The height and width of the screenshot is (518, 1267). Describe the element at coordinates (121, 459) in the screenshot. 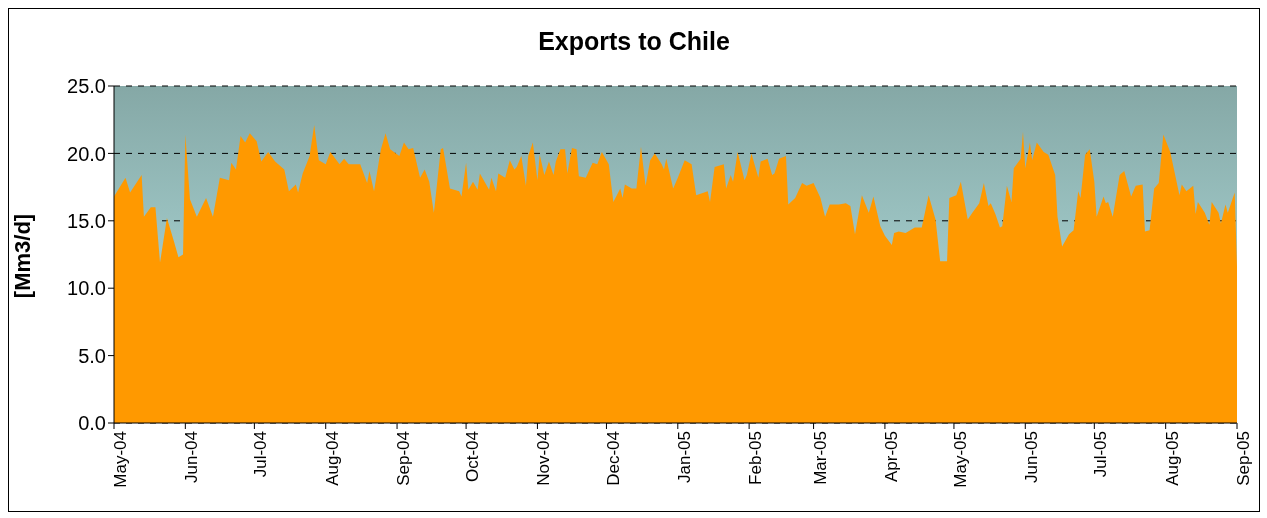

I see `x-tick-label: May-04` at that location.